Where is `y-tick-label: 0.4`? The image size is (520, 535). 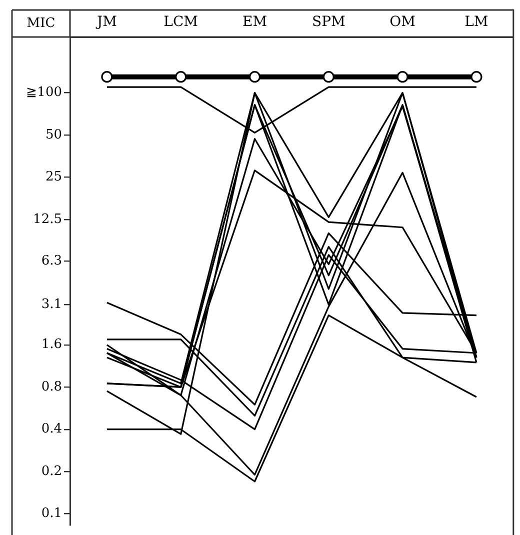
y-tick-label: 0.4 is located at coordinates (51, 429).